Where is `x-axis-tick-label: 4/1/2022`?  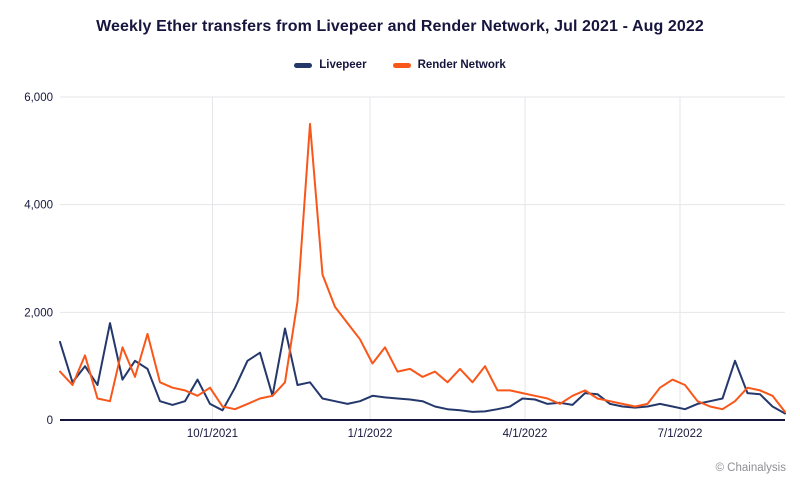 x-axis-tick-label: 4/1/2022 is located at coordinates (525, 434).